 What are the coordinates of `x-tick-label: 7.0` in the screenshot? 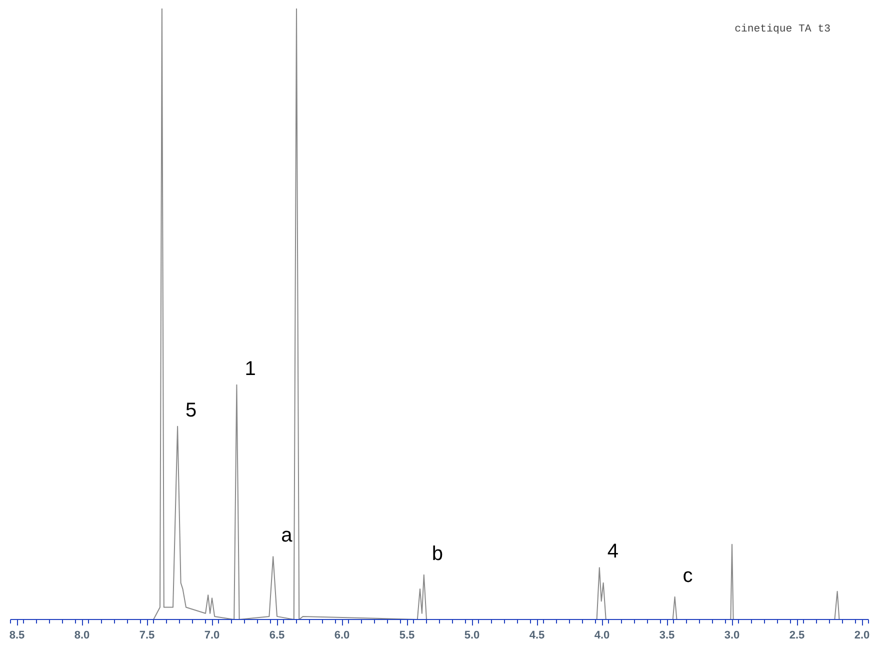 It's located at (212, 636).